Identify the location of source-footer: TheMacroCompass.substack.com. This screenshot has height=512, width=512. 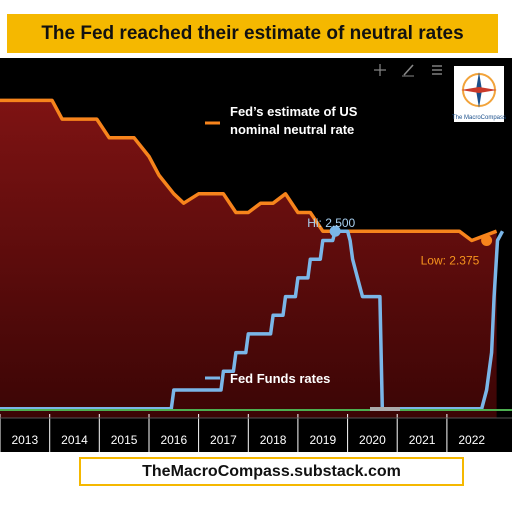
(271, 471).